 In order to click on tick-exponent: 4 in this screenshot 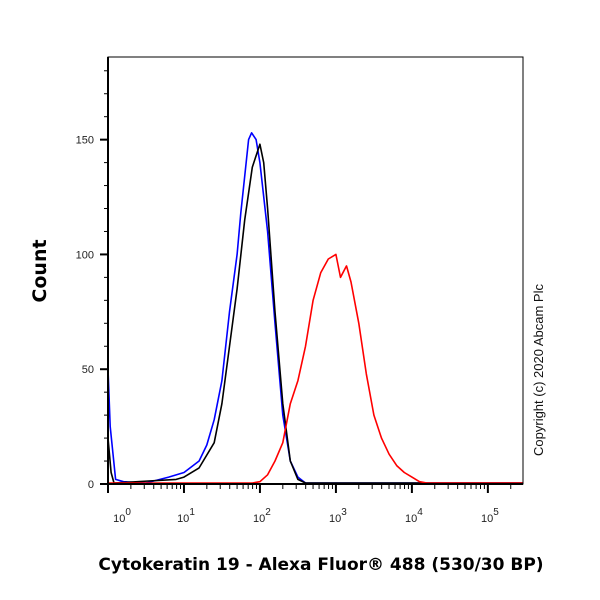, I will do `click(420, 512)`.